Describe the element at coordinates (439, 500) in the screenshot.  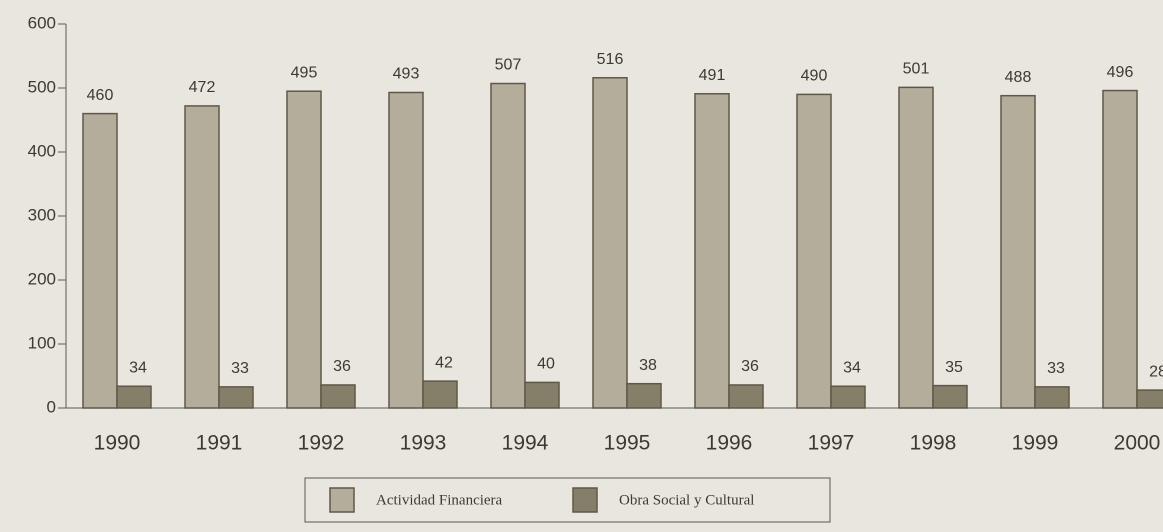
I see `legend-label: Actividad Financiera` at that location.